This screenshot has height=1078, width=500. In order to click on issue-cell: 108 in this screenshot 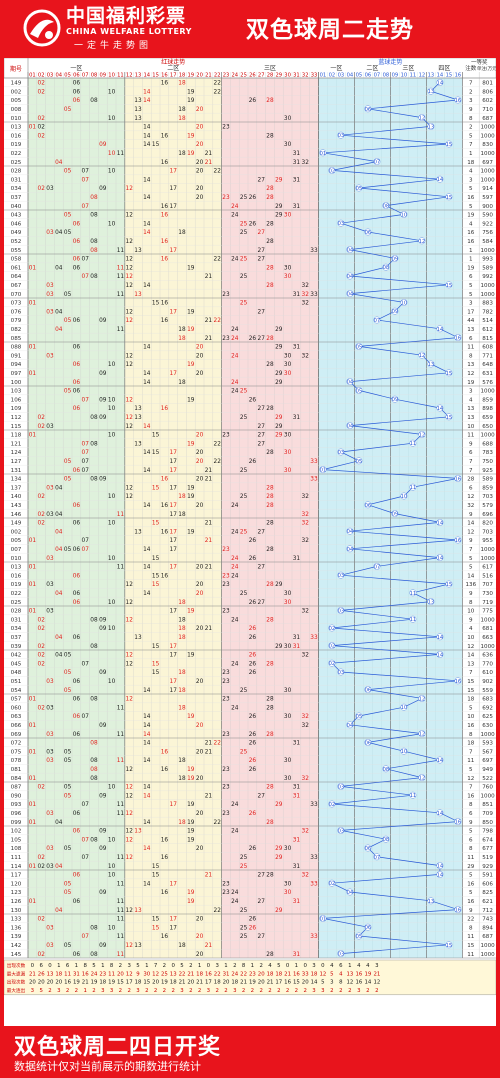, I will do `click(16, 849)`.